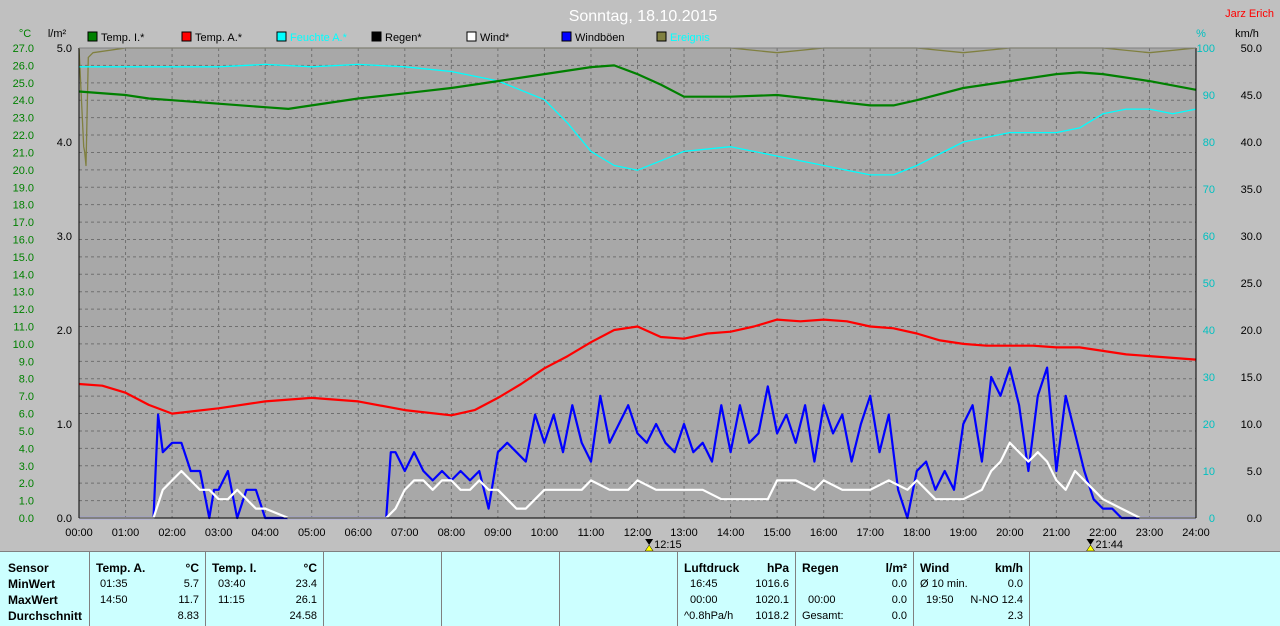 This screenshot has height=626, width=1280. I want to click on temp-tick-label: 22.0, so click(23, 136).